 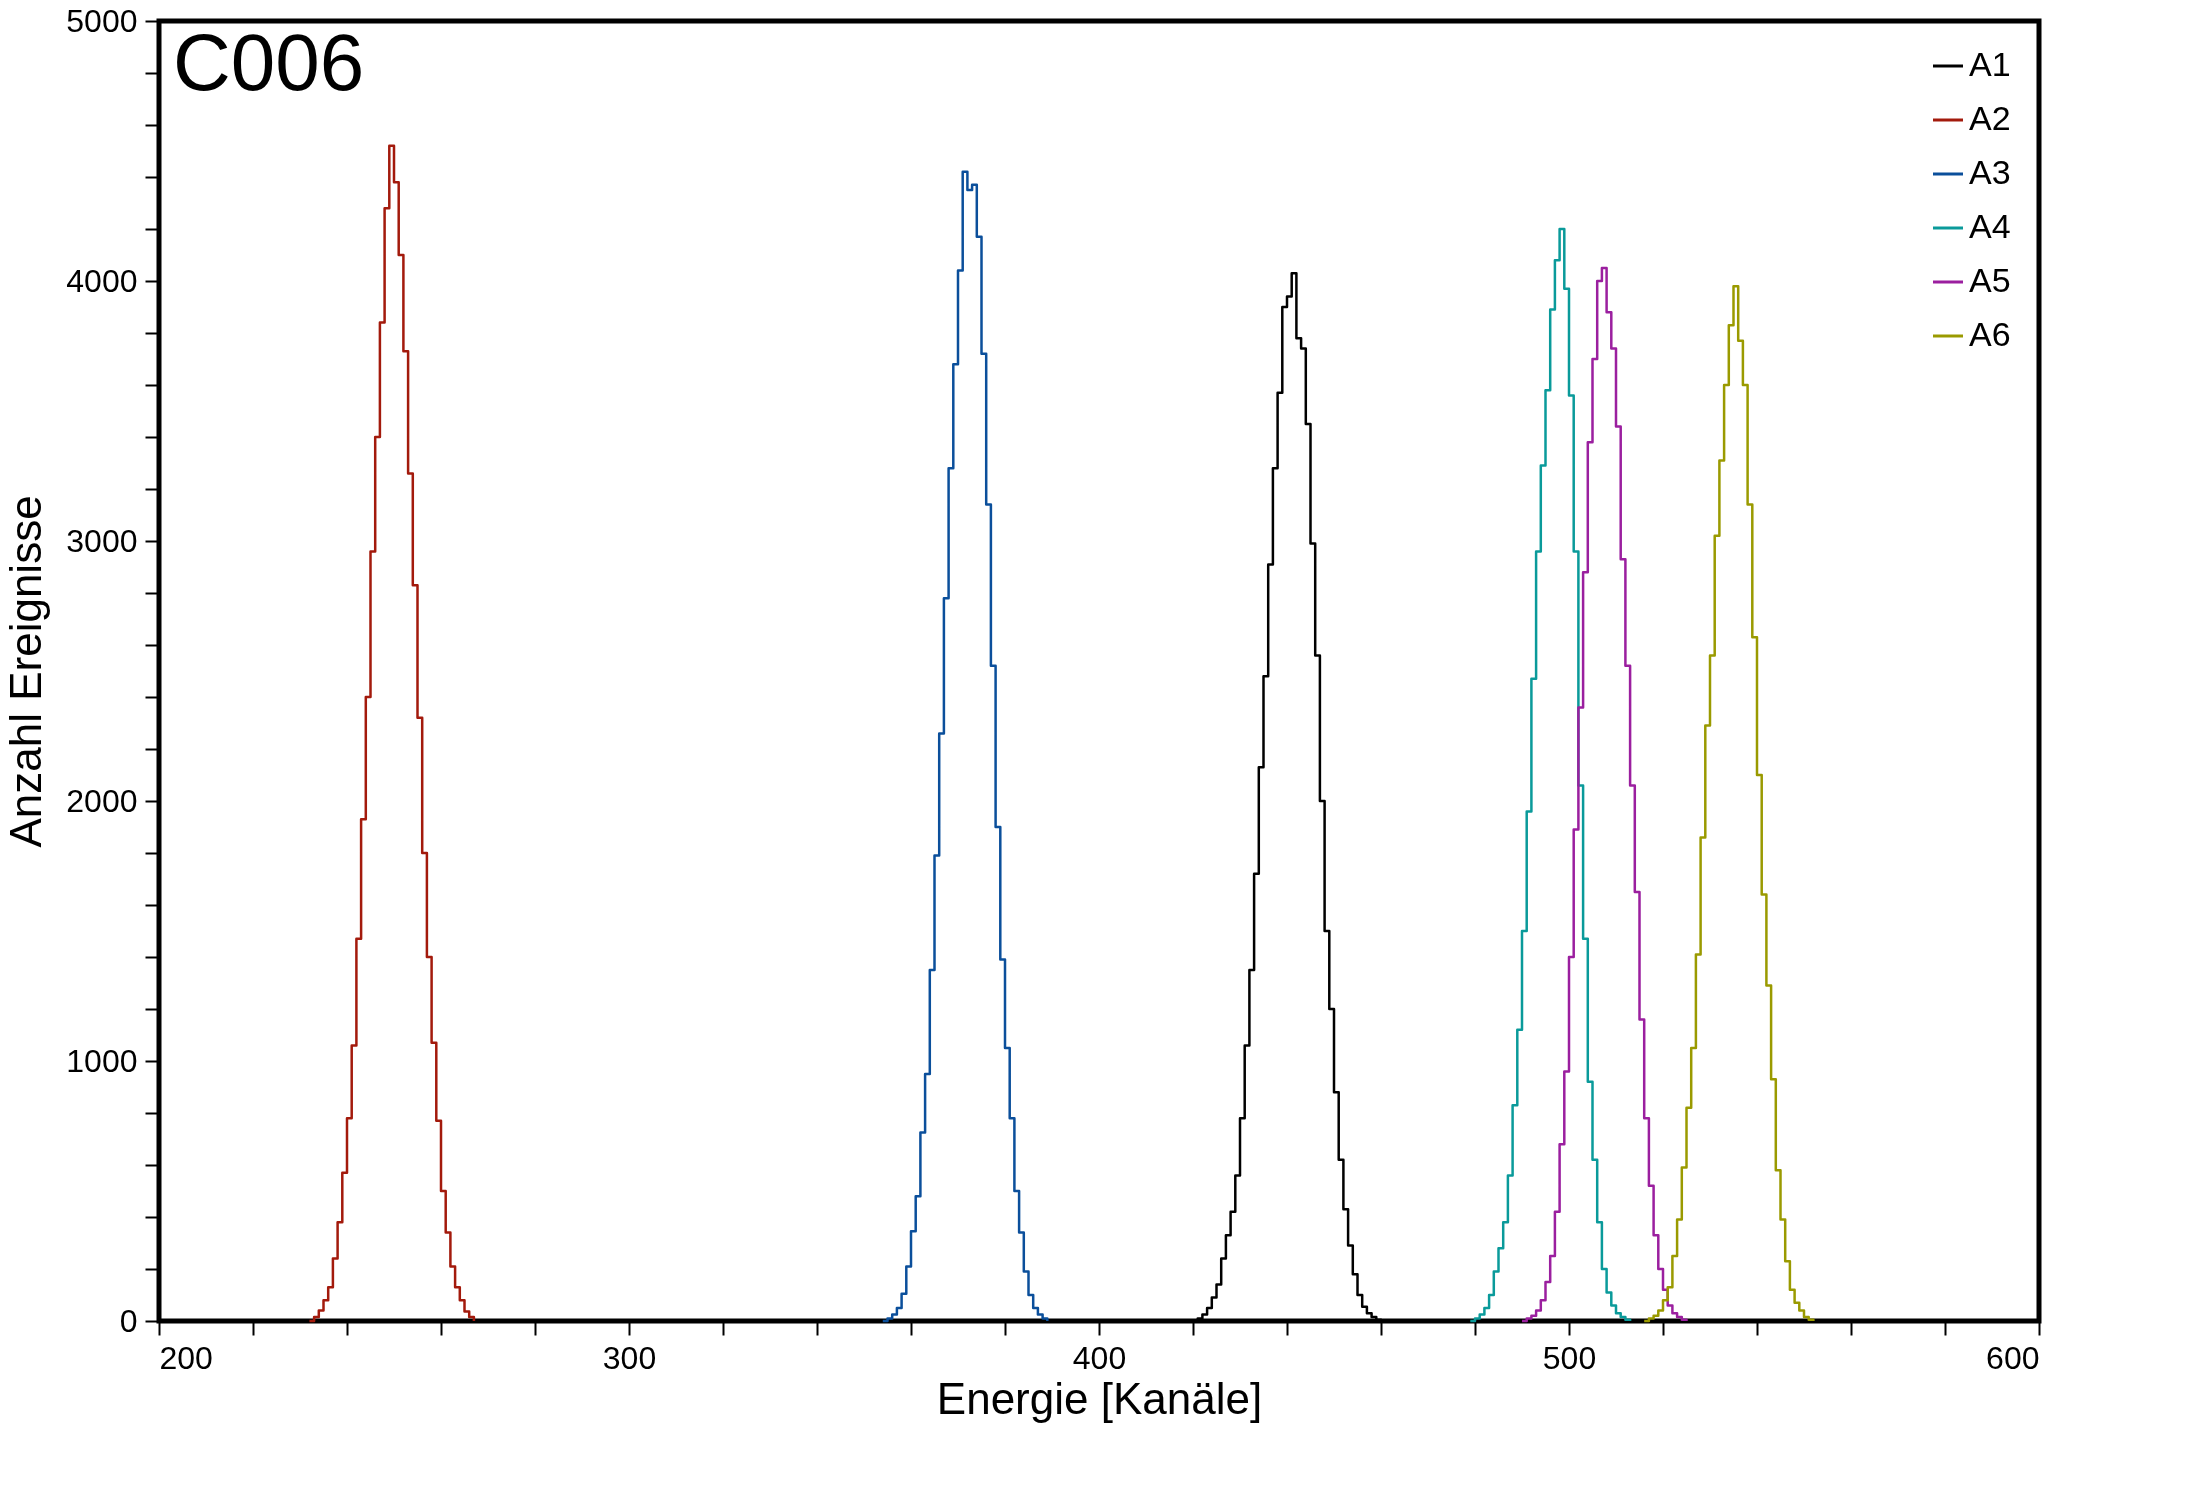 What do you see at coordinates (102, 540) in the screenshot?
I see `y-tick-label: 3000` at bounding box center [102, 540].